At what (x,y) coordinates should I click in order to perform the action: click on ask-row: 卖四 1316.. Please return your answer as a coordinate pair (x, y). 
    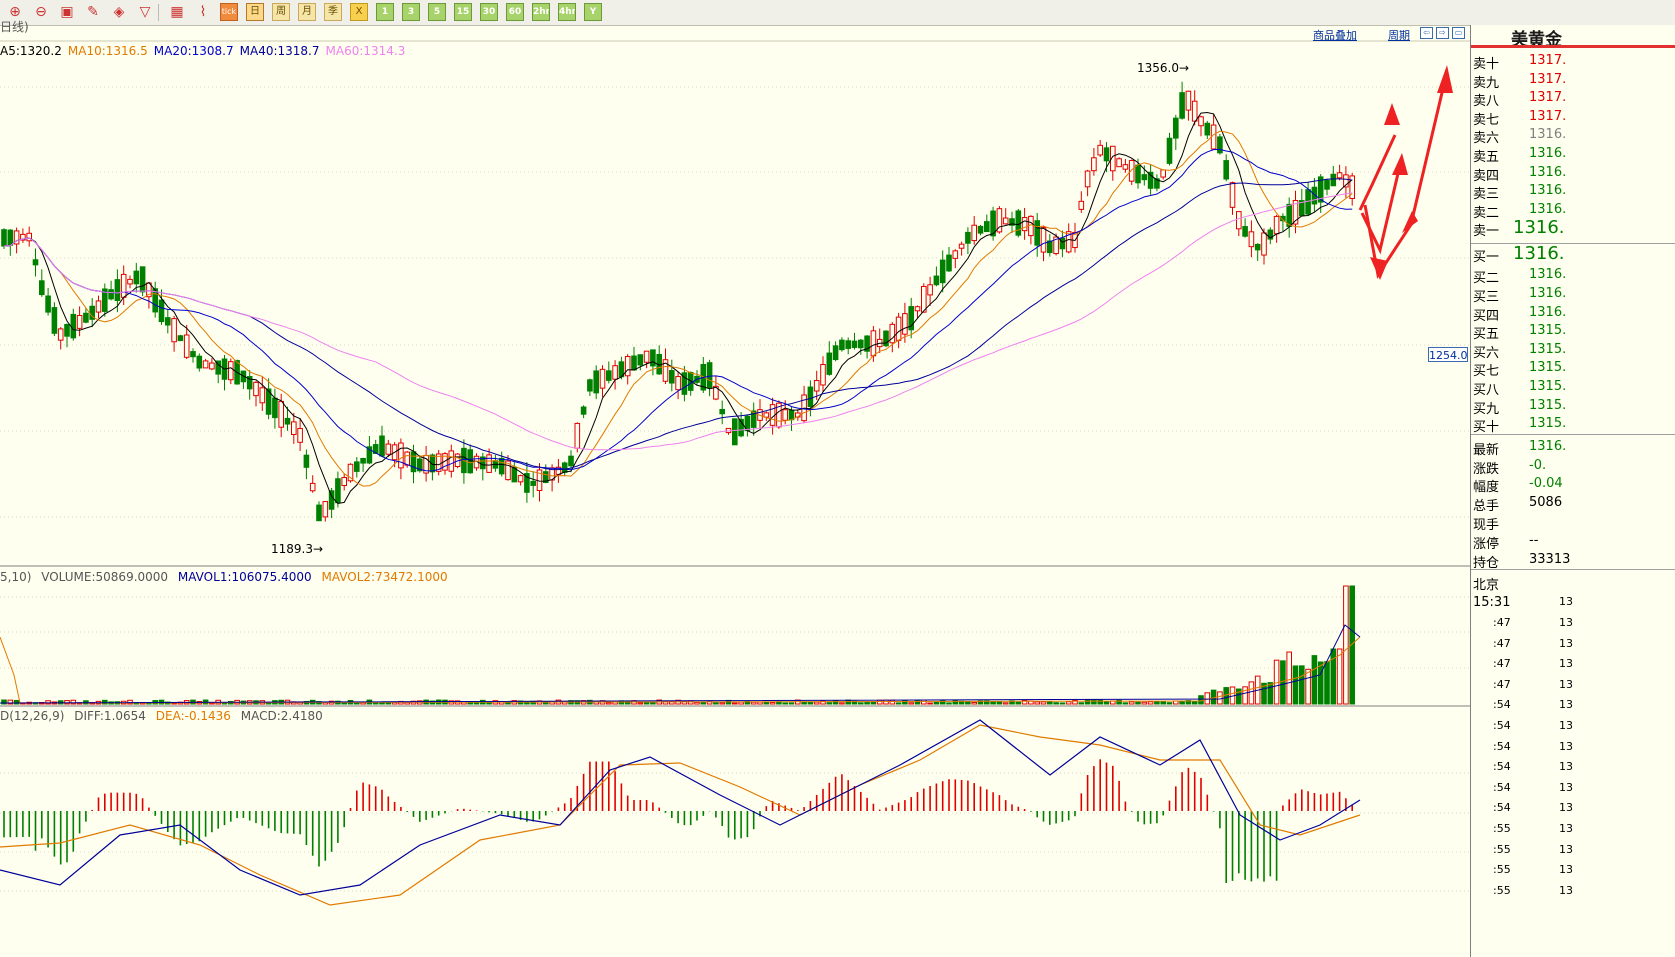
    Looking at the image, I should click on (1573, 174).